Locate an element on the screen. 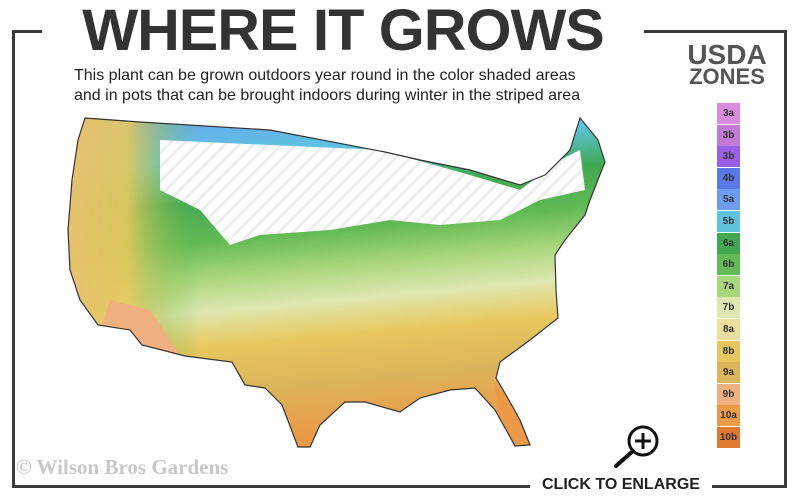 This screenshot has height=500, width=800. legend-swatch-7a: 7a is located at coordinates (728, 286).